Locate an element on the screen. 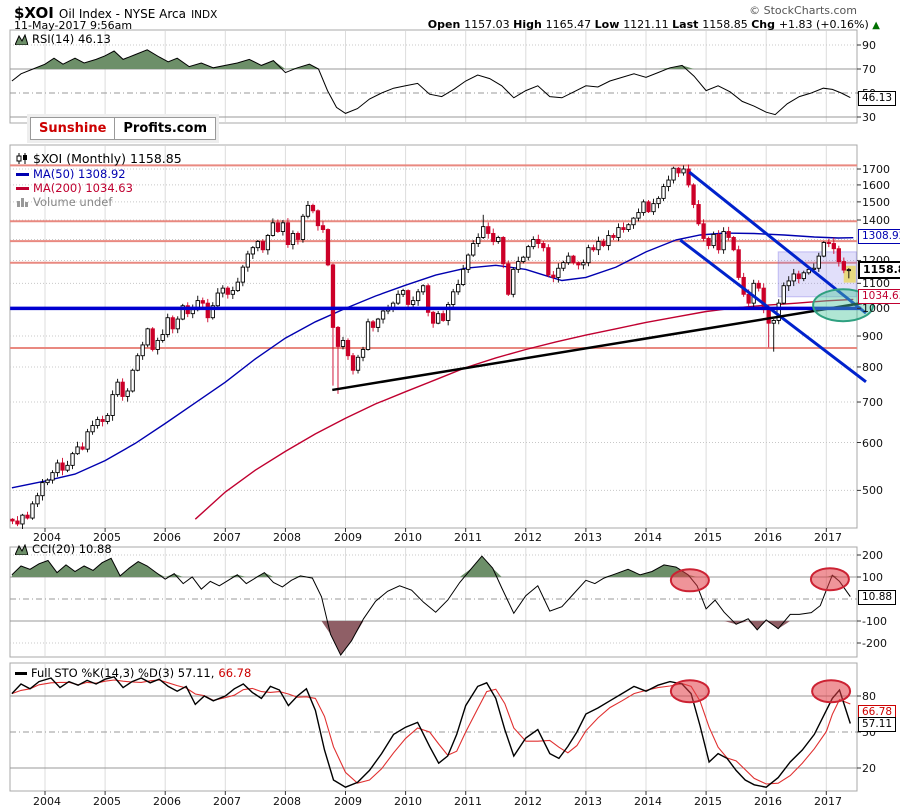  quote-value: 1158.85 is located at coordinates (727, 24).